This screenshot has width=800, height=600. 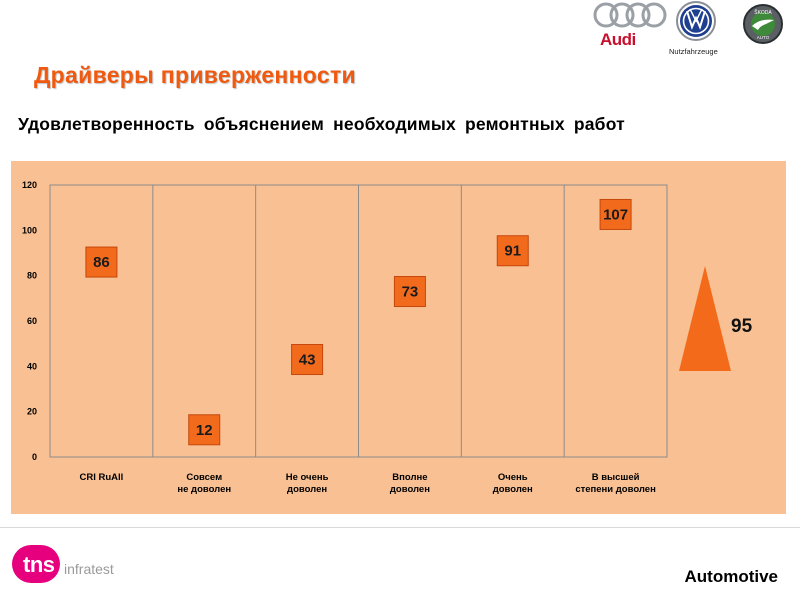 What do you see at coordinates (195, 75) in the screenshot?
I see `page-title: Драйверы приверженности` at bounding box center [195, 75].